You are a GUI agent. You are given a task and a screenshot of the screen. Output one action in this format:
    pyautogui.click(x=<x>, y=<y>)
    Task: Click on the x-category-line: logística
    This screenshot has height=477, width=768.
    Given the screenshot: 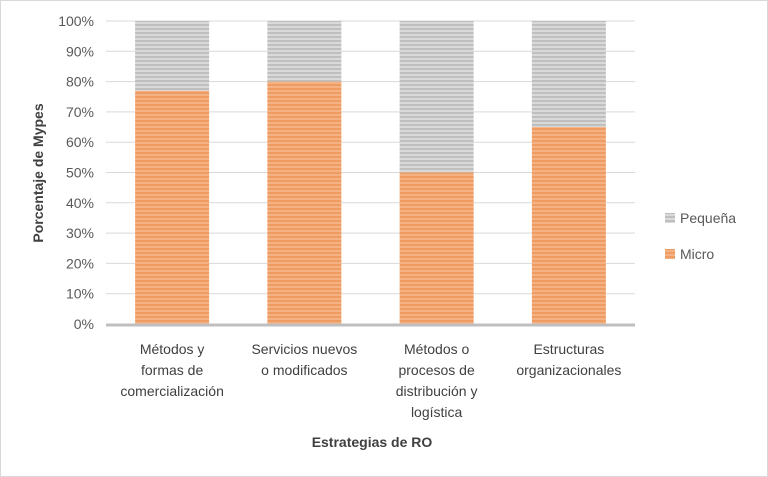 What is the action you would take?
    pyautogui.click(x=437, y=412)
    